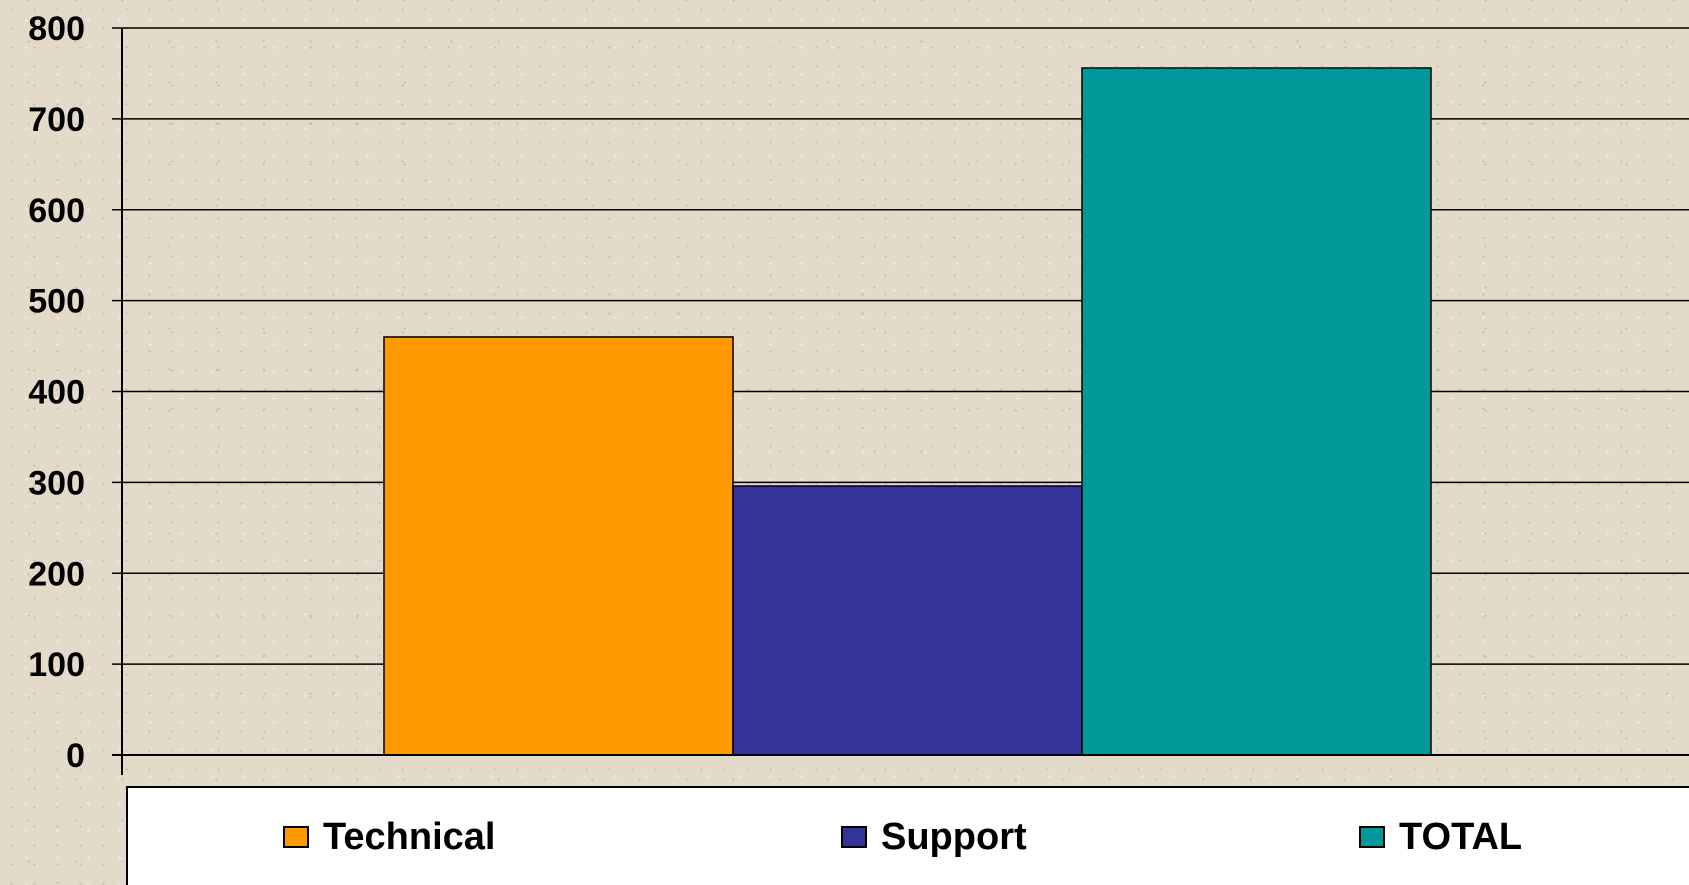 The width and height of the screenshot is (1689, 885). Describe the element at coordinates (56, 665) in the screenshot. I see `y-tick-label: 100` at that location.